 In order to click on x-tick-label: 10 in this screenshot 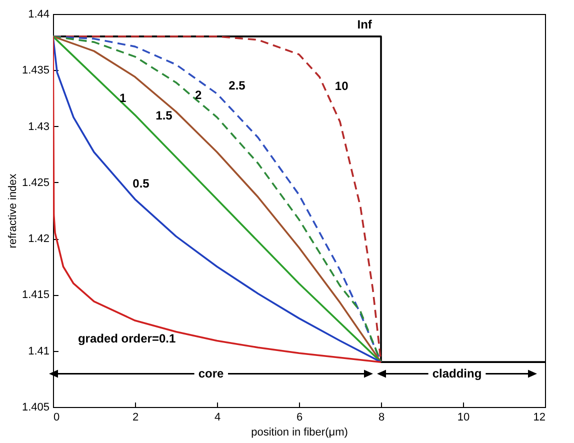, I will do `click(463, 418)`.